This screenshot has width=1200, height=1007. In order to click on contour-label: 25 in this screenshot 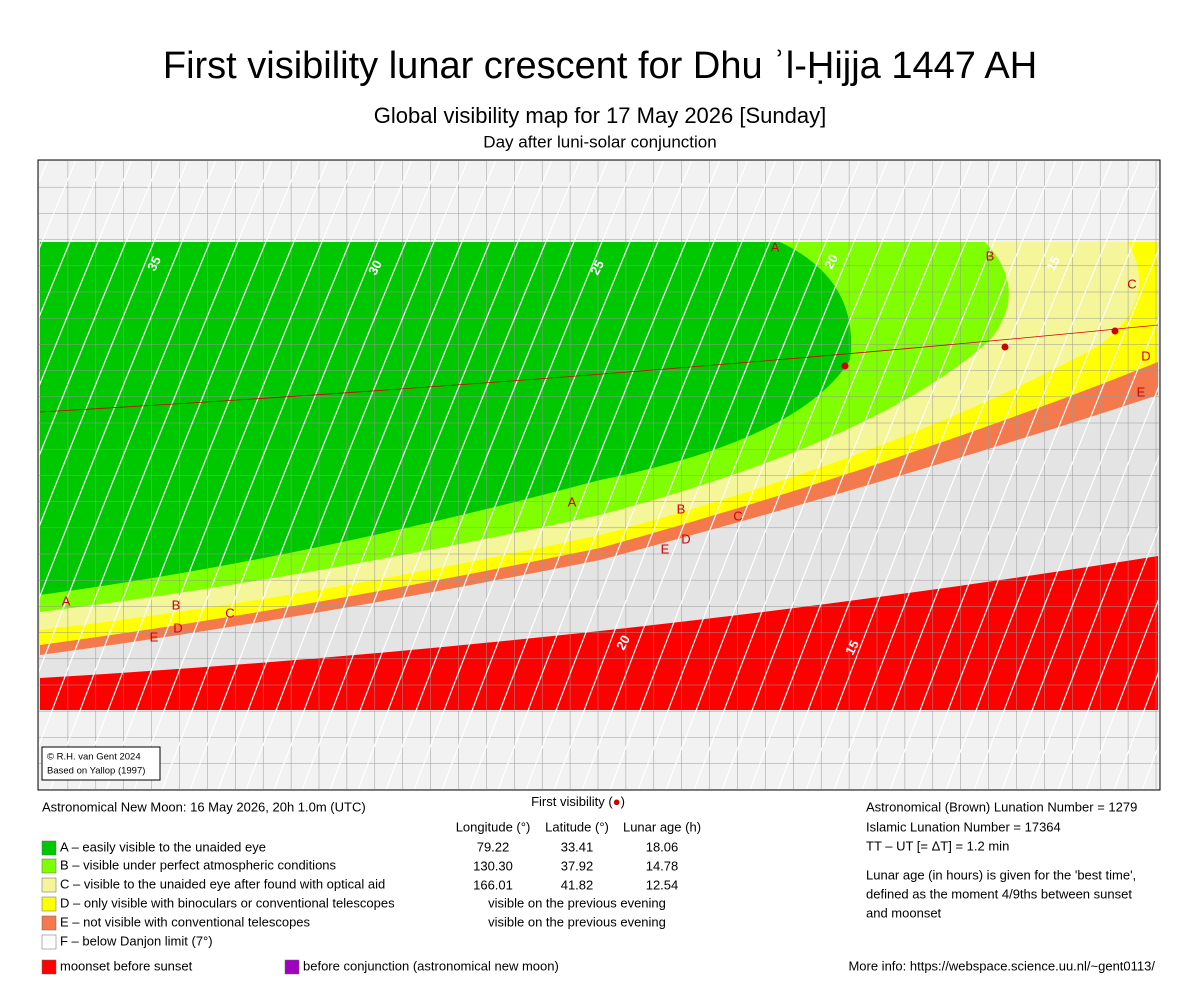, I will do `click(597, 268)`.